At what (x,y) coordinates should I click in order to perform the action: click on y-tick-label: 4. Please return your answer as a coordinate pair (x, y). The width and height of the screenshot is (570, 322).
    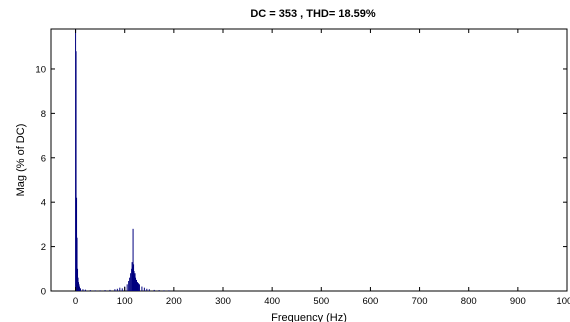
    Looking at the image, I should click on (43, 203).